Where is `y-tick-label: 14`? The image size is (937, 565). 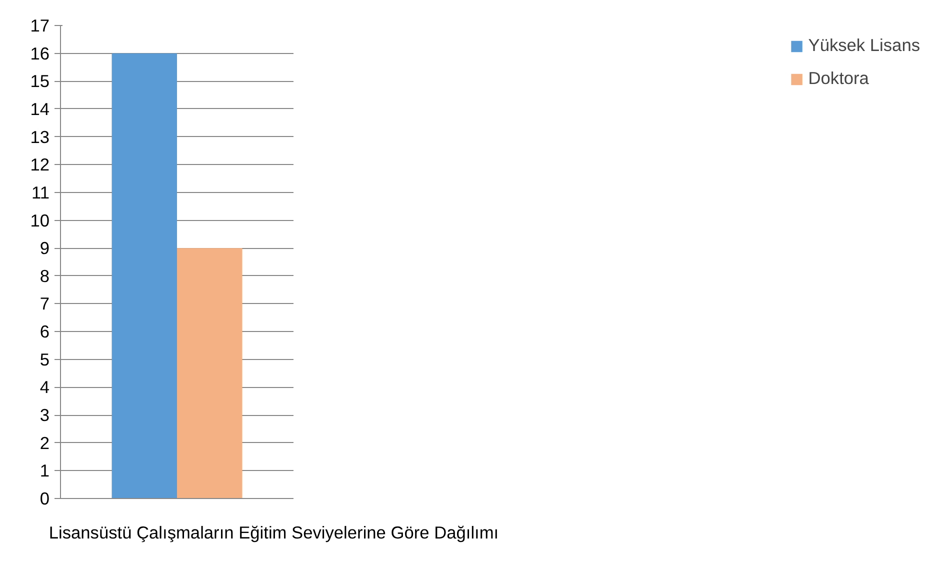
y-tick-label: 14 is located at coordinates (40, 108).